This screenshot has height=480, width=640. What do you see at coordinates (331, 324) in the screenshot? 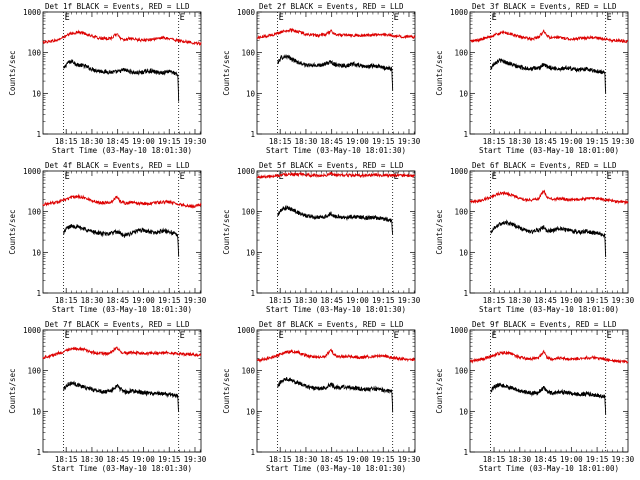
I see `panel-title: Det 8f BLACK = Events, RED = LLD` at bounding box center [331, 324].